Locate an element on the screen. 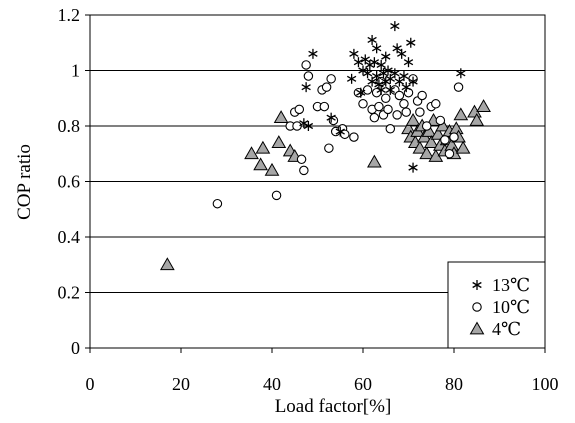 This screenshot has height=423, width=575. y-tick-label: 0.6 is located at coordinates (69, 182).